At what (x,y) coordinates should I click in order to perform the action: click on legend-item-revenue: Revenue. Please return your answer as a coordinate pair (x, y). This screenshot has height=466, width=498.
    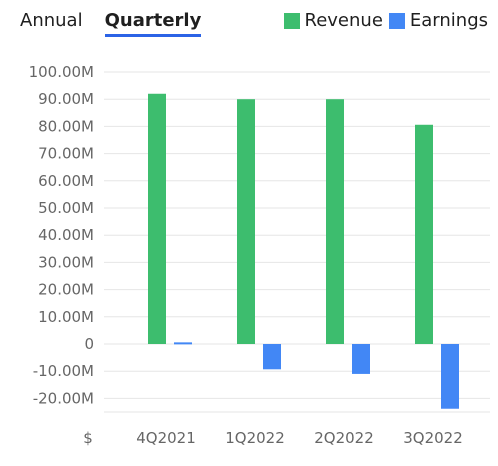
    Looking at the image, I should click on (333, 20).